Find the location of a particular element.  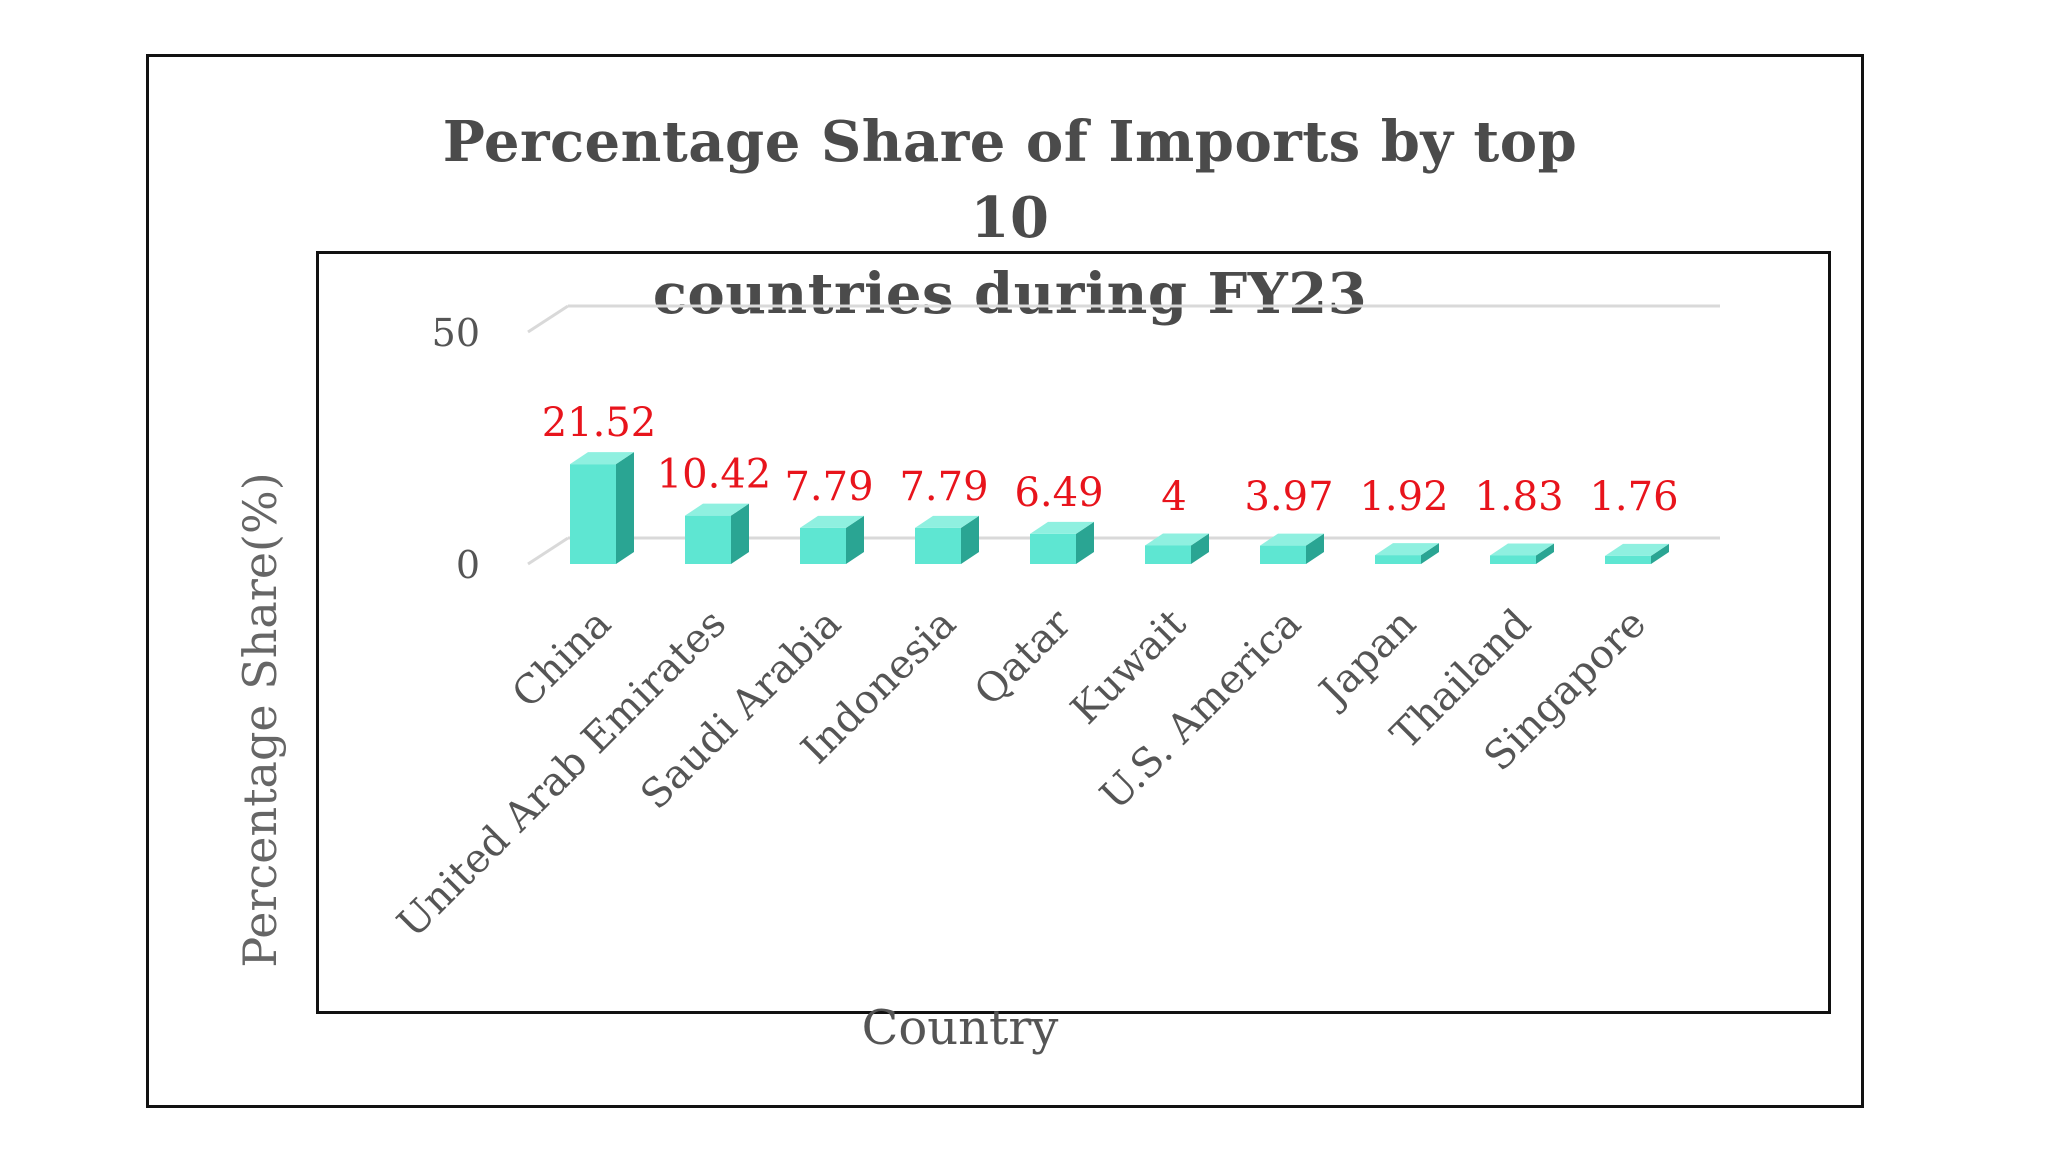

data-label: 1.83 is located at coordinates (1518, 497).